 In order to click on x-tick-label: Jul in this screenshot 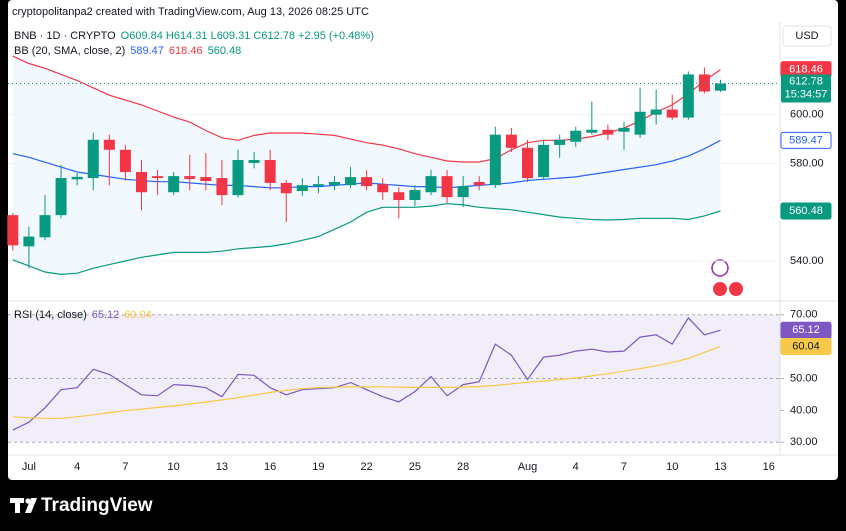, I will do `click(29, 467)`.